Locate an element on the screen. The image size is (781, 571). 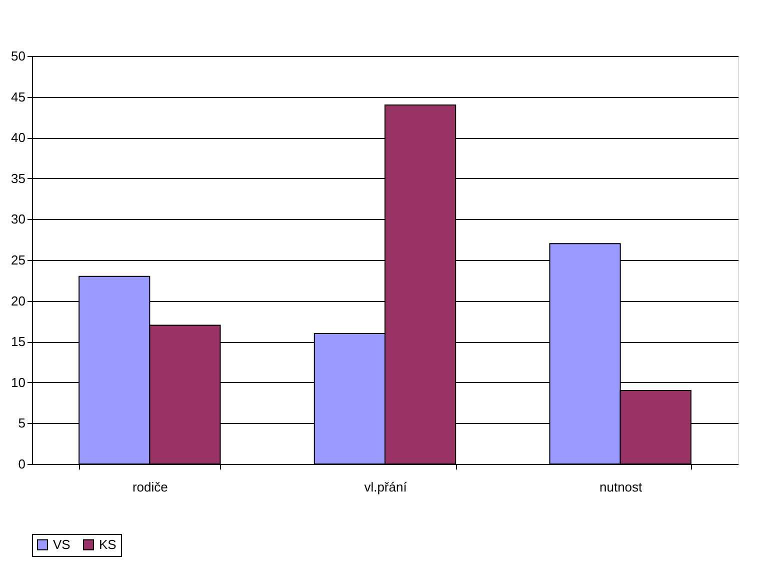
y-tick-label: 45 is located at coordinates (18, 96).